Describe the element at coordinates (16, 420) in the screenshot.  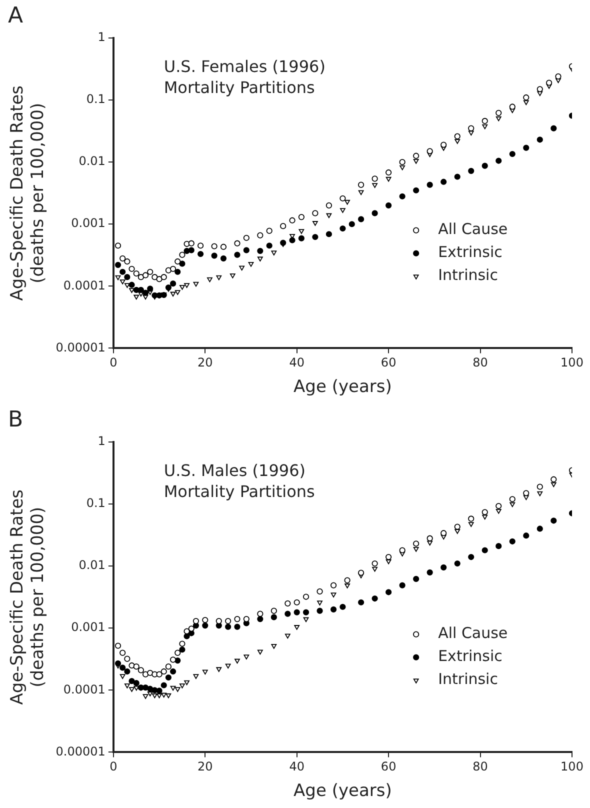
I see `text: B` at that location.